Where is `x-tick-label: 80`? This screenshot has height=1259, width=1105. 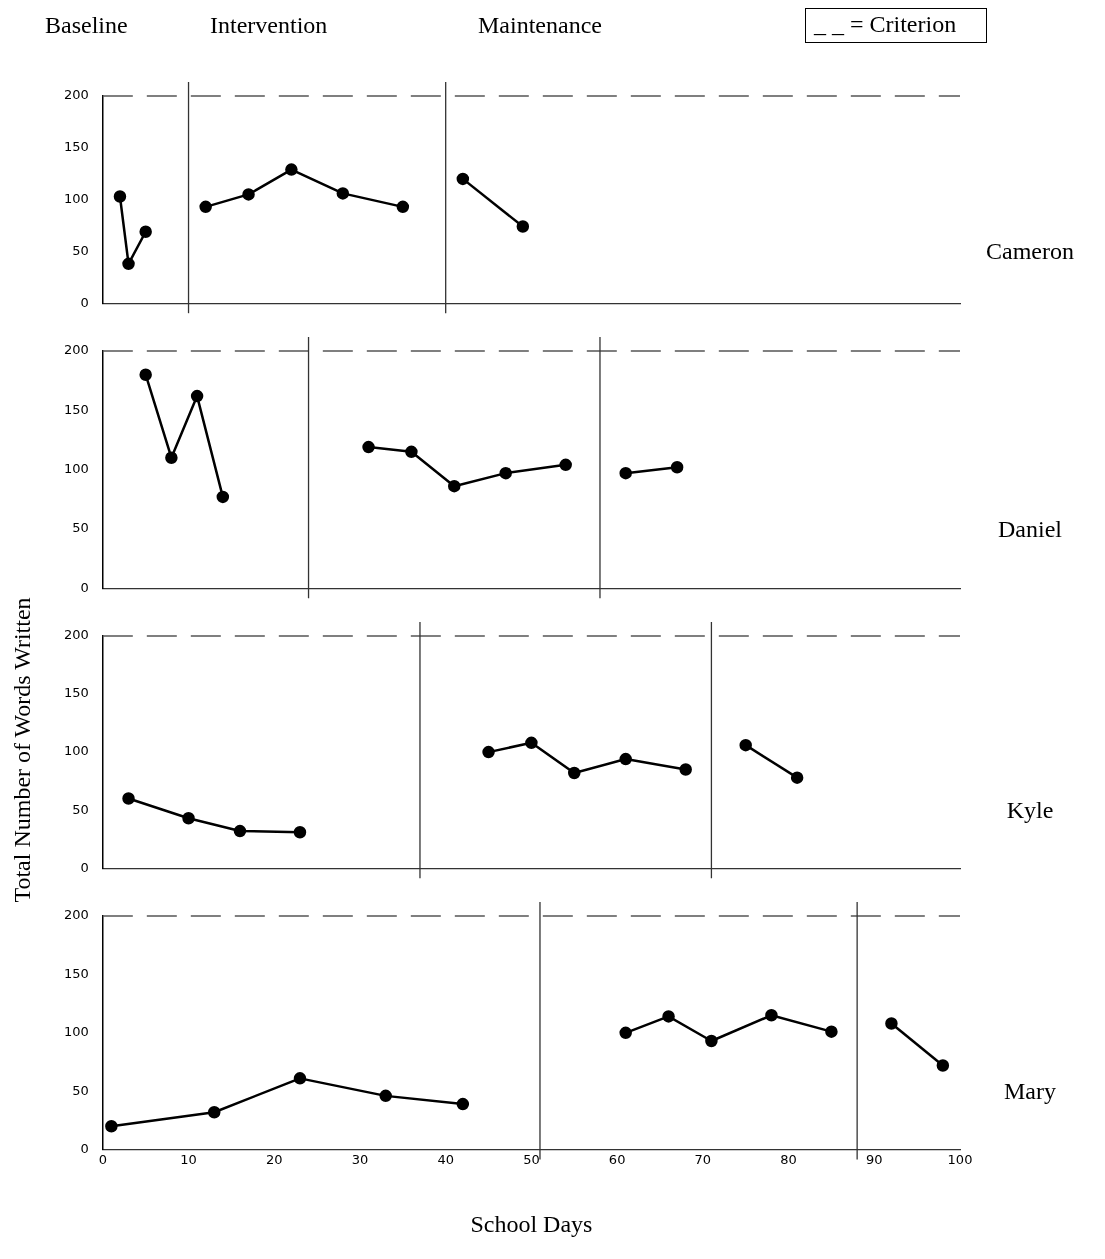
x-tick-label: 80 is located at coordinates (788, 1159).